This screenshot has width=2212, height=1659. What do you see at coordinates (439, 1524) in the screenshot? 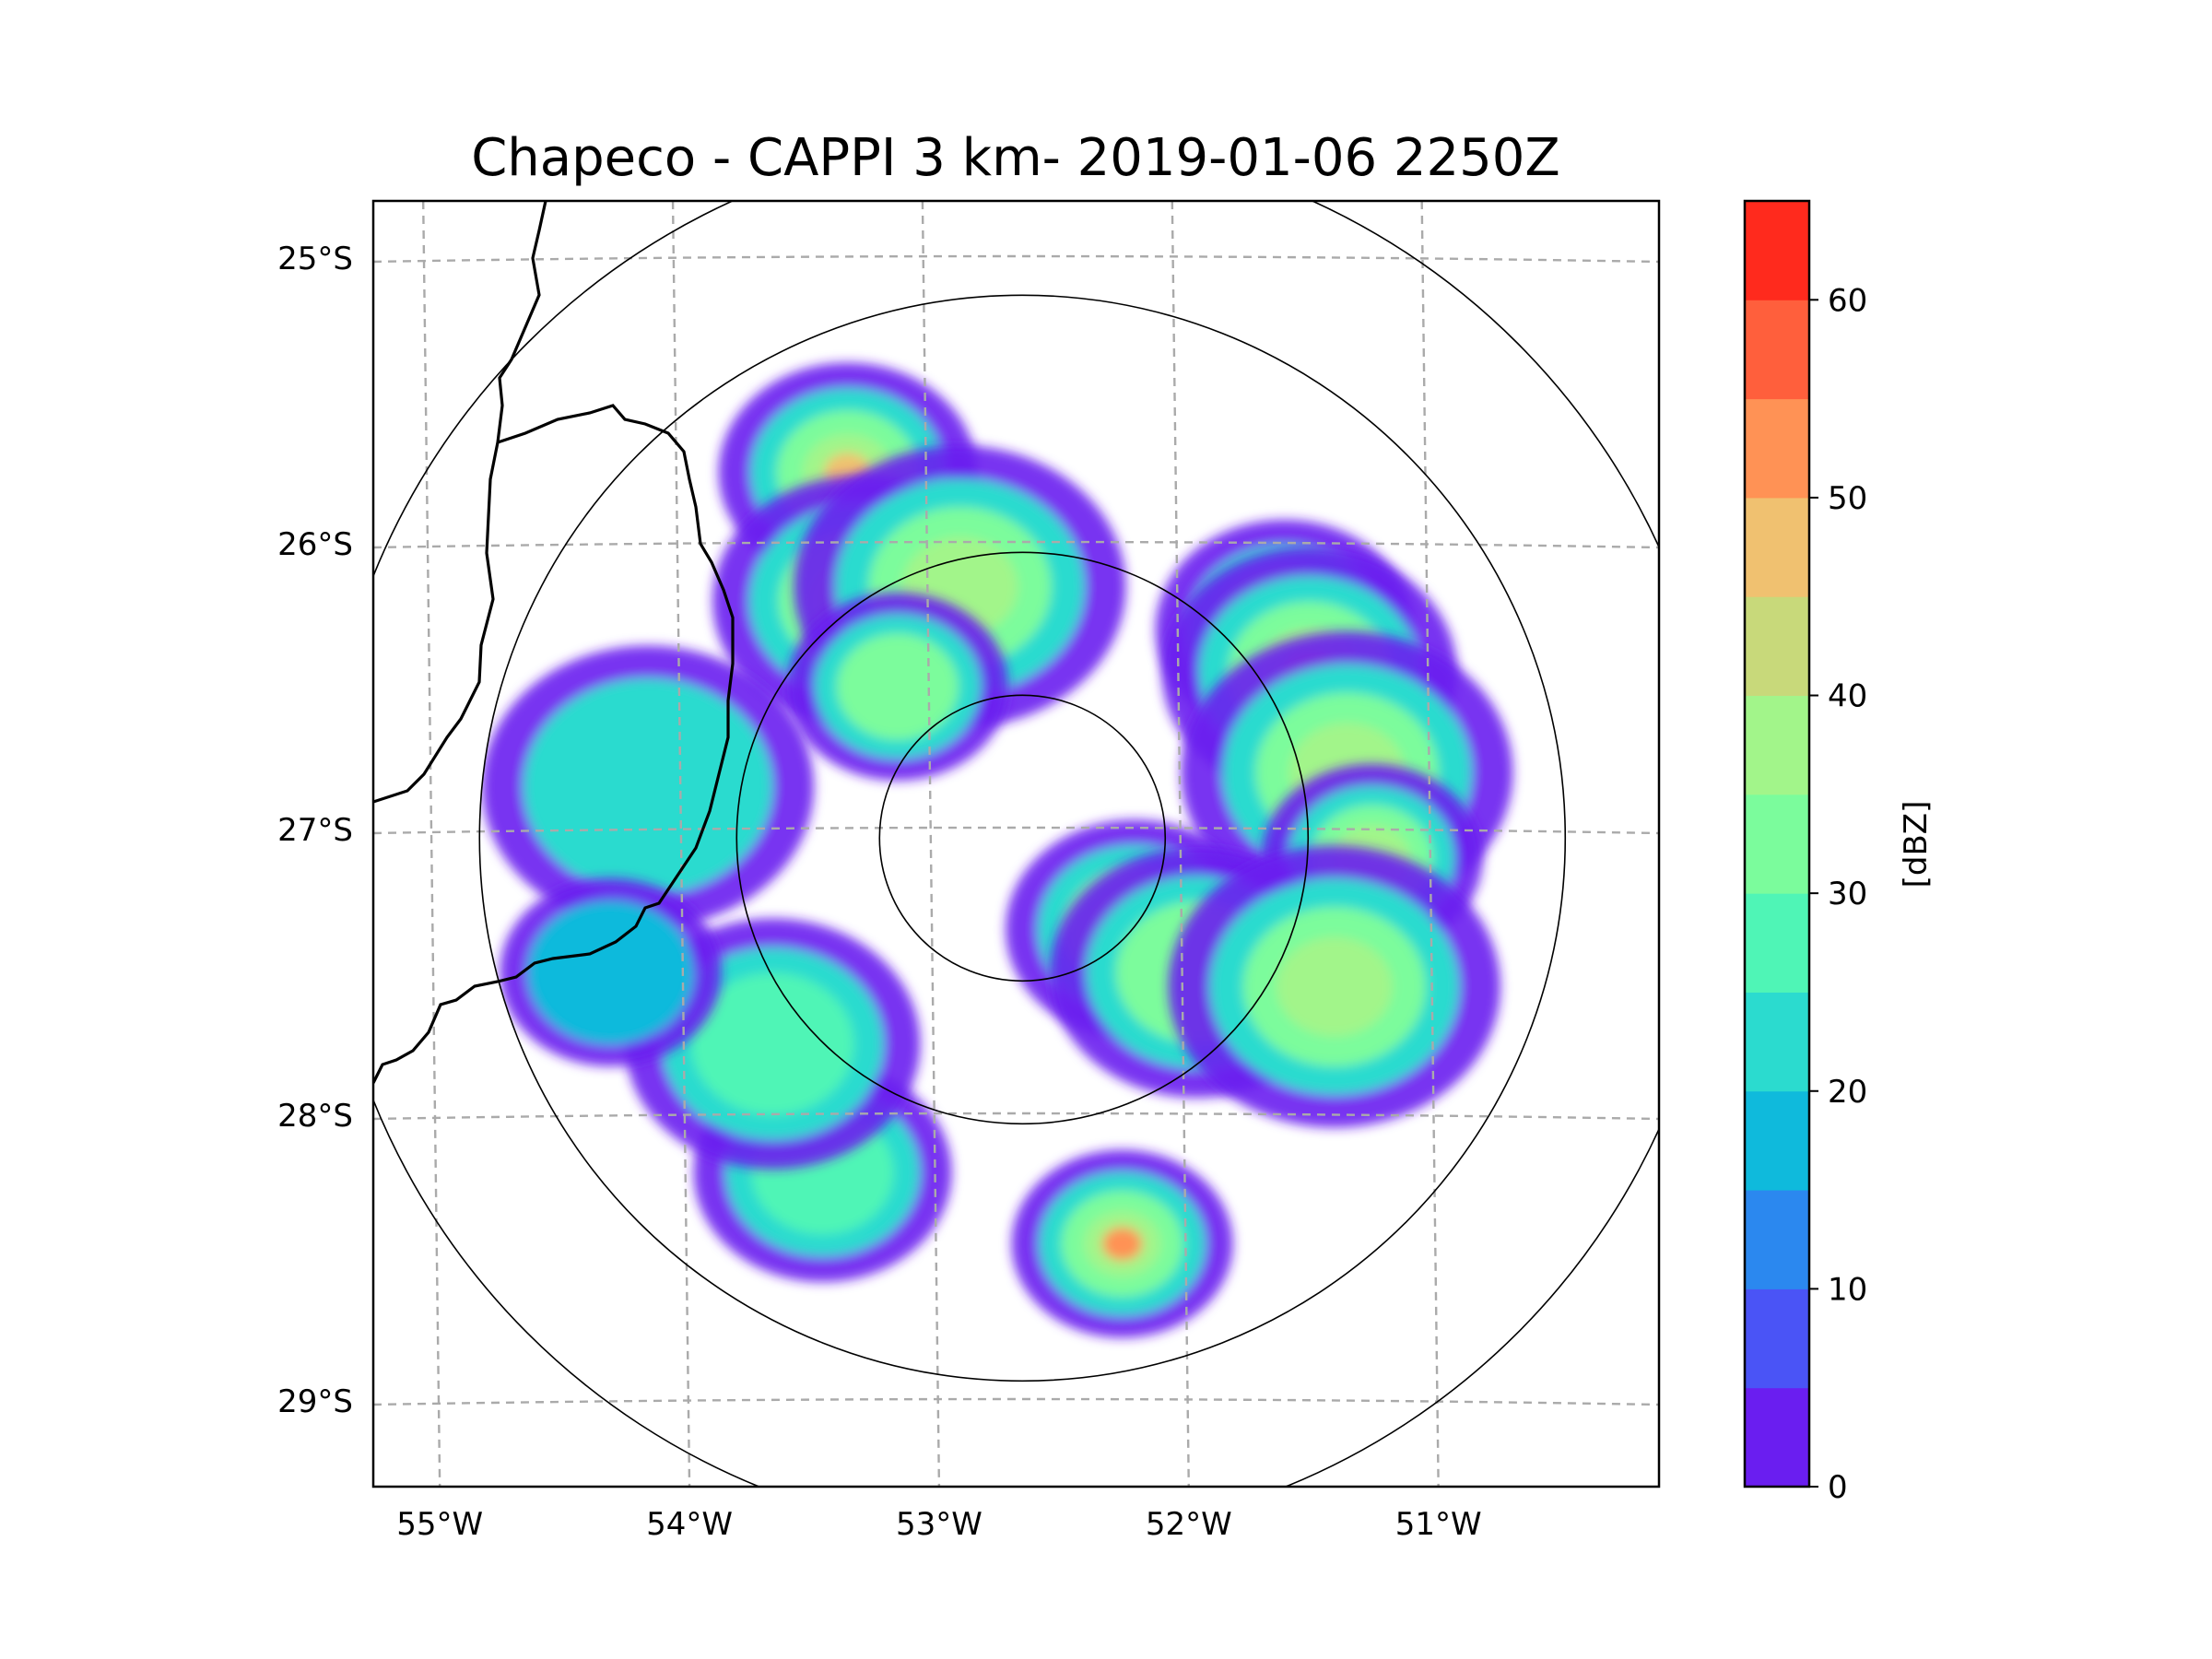
I see `x-tick-label: 55°W` at bounding box center [439, 1524].